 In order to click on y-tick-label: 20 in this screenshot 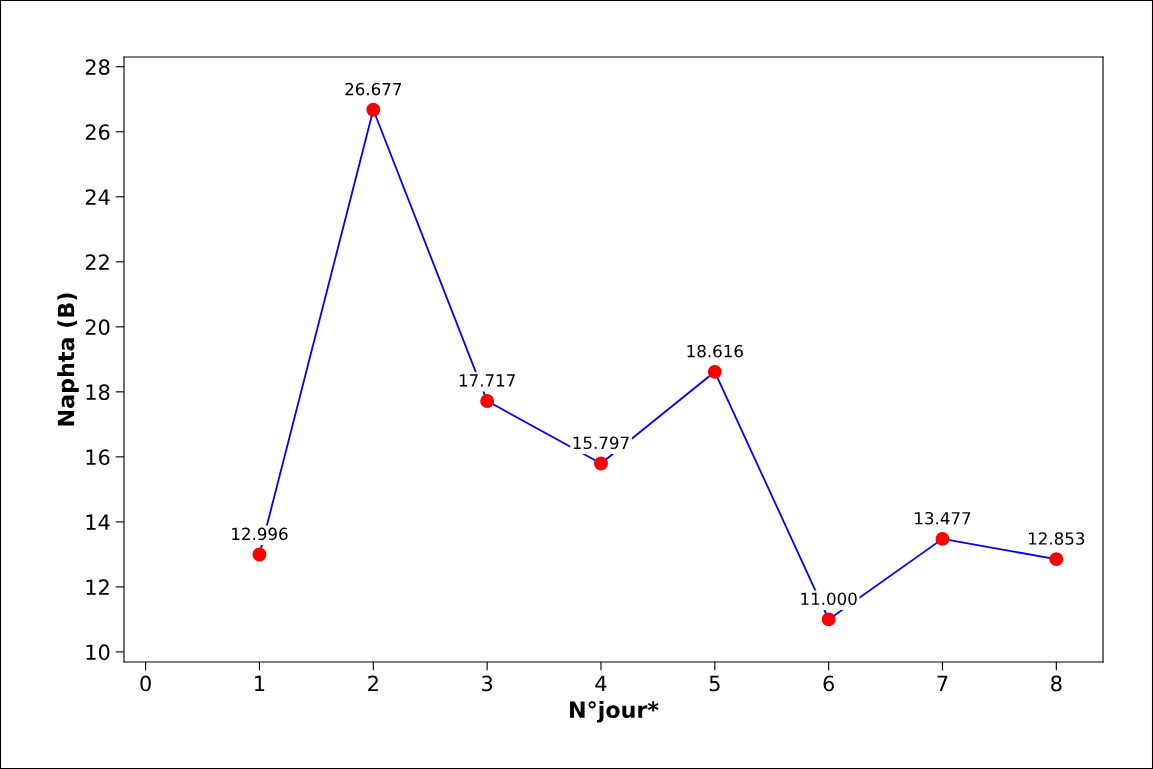, I will do `click(97, 327)`.